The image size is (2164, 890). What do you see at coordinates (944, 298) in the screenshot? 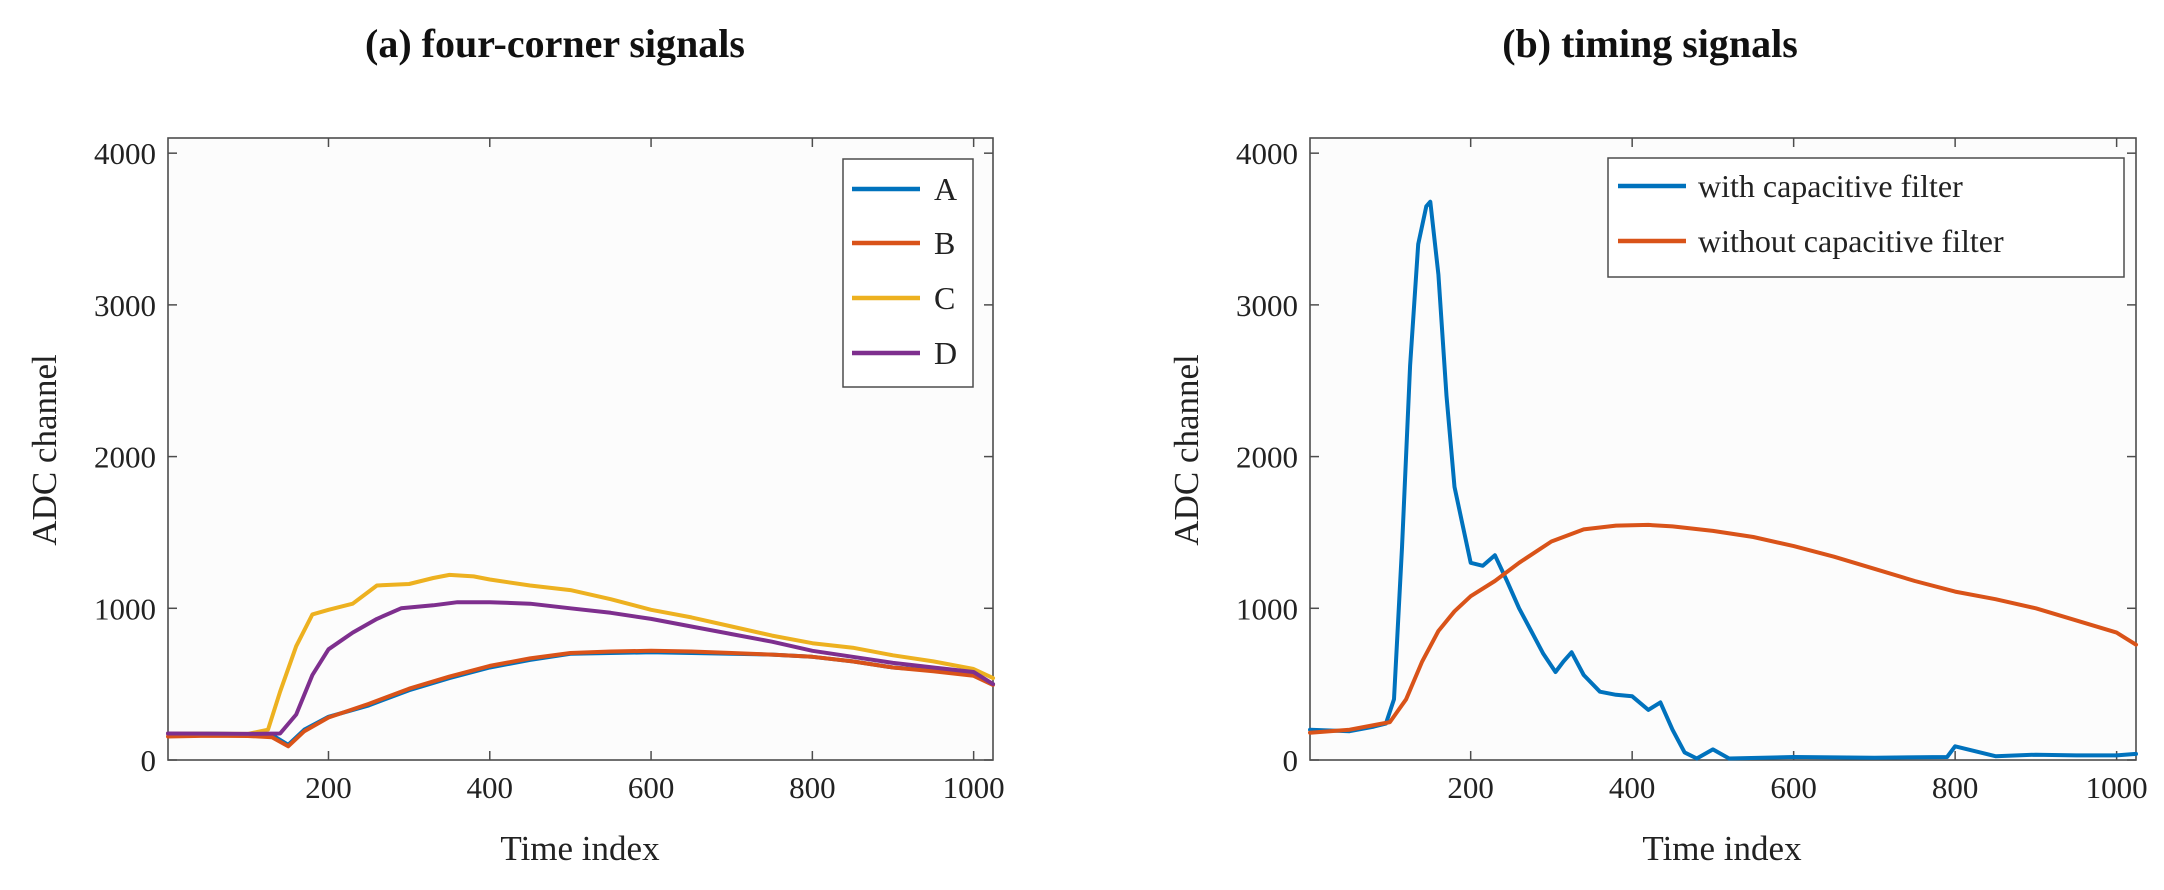
I see `legend-label-c: C` at bounding box center [944, 298].